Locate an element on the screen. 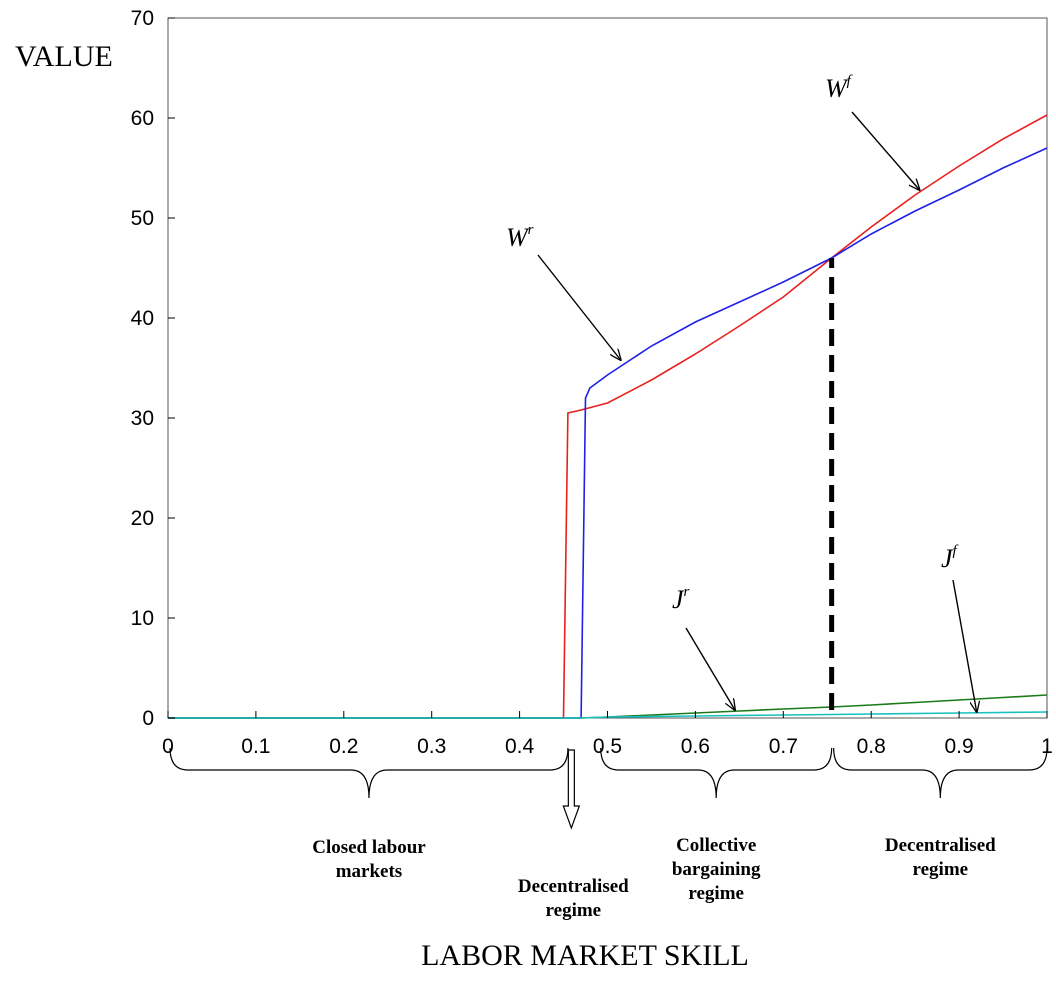  x-tick-label: 0.7 is located at coordinates (783, 746).